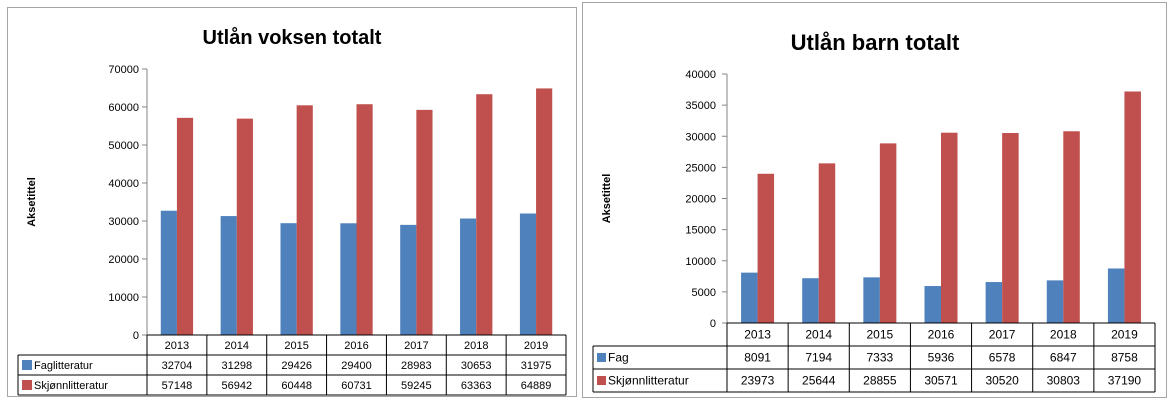 The image size is (1171, 400). Describe the element at coordinates (356, 386) in the screenshot. I see `data-table-value: 60731` at that location.